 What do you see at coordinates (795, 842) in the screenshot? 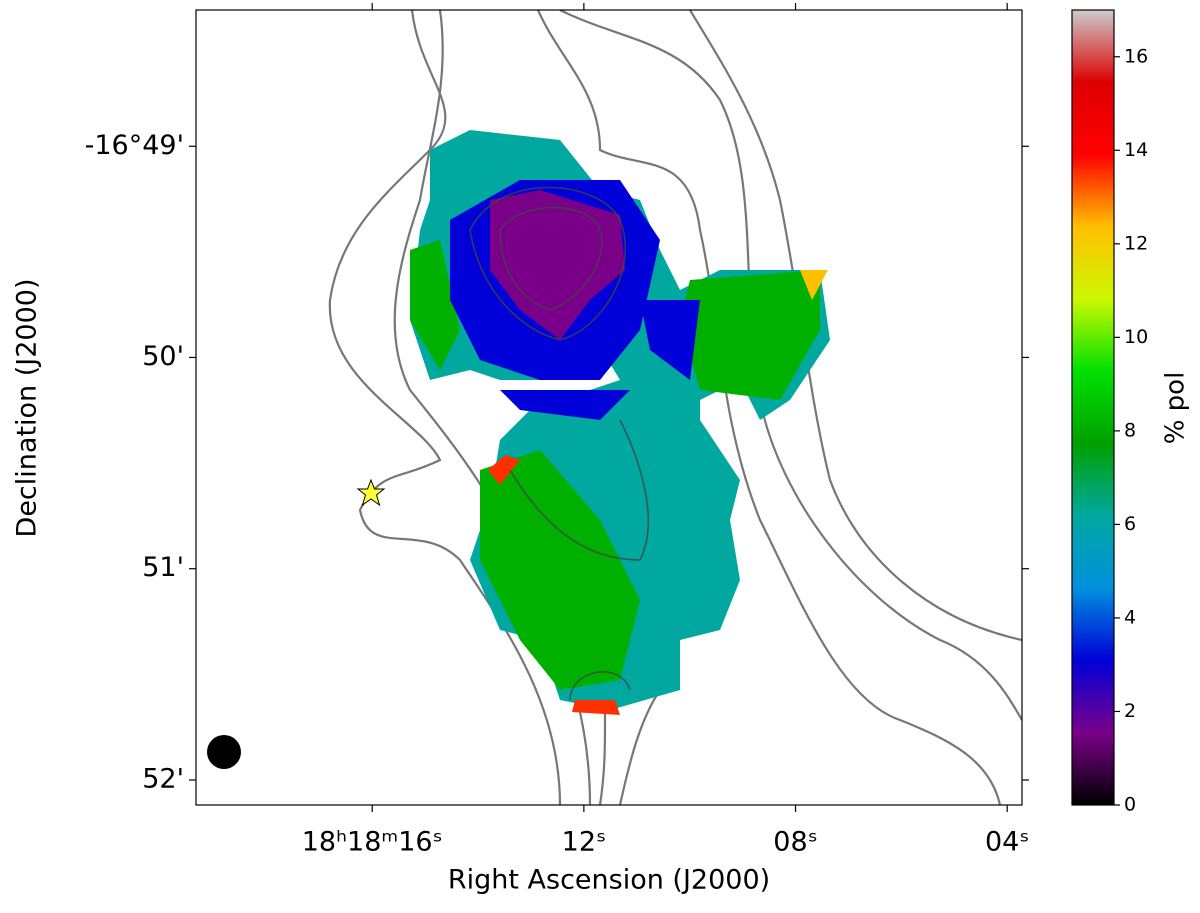
I see `x-tick-label: 08ˢ` at bounding box center [795, 842].